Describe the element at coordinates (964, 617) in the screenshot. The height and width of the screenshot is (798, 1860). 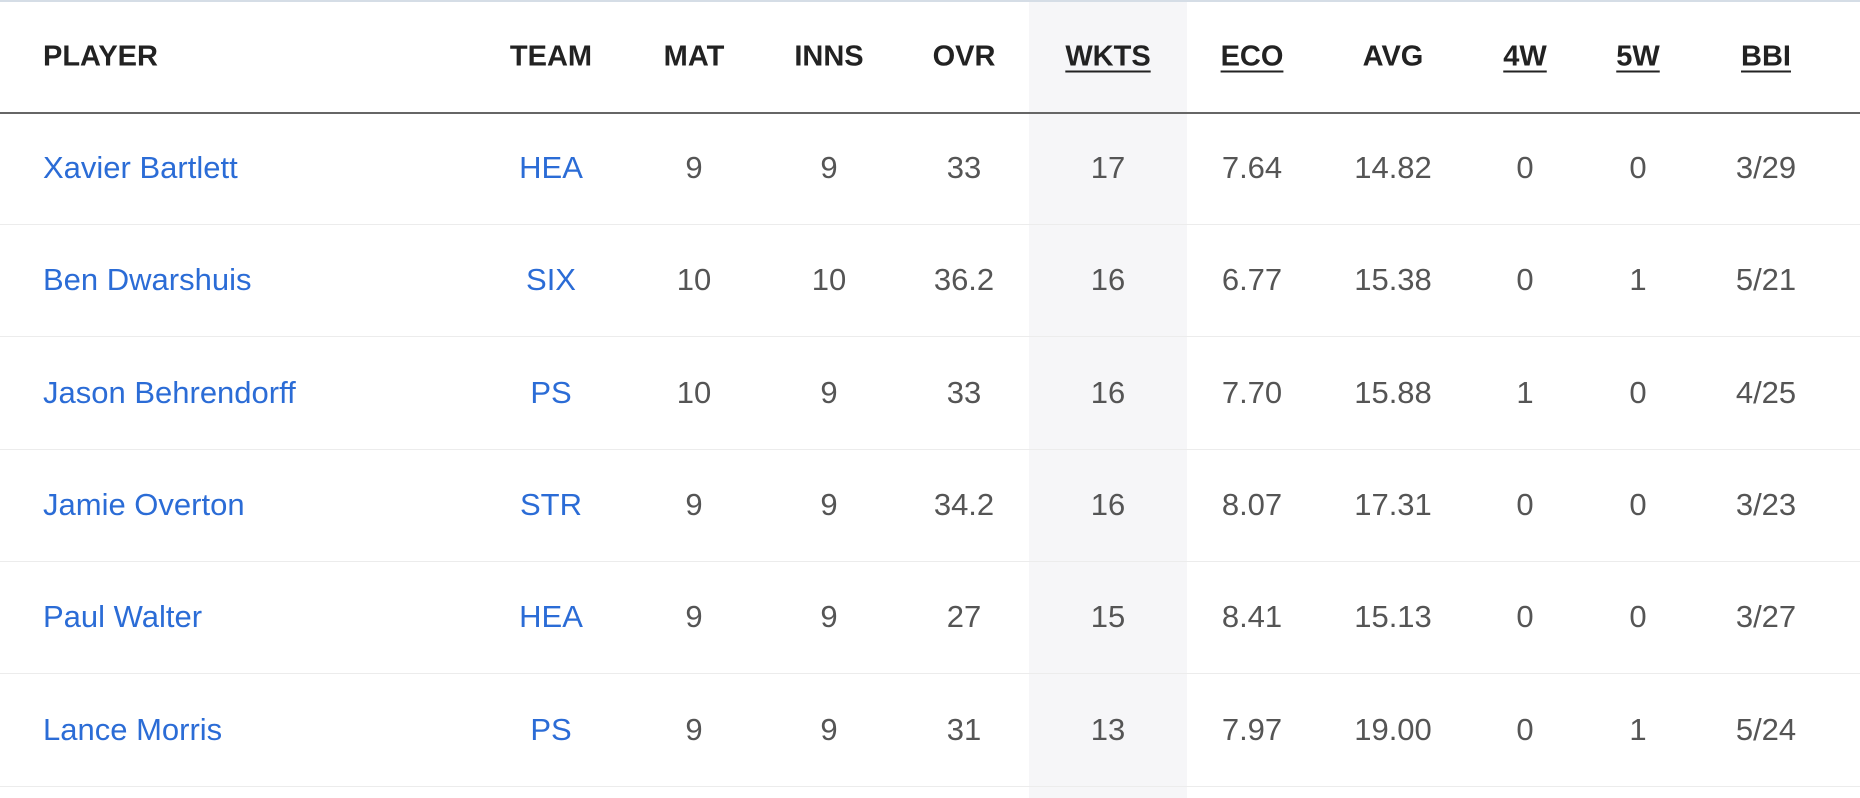
I see `stat-cell: 27` at that location.